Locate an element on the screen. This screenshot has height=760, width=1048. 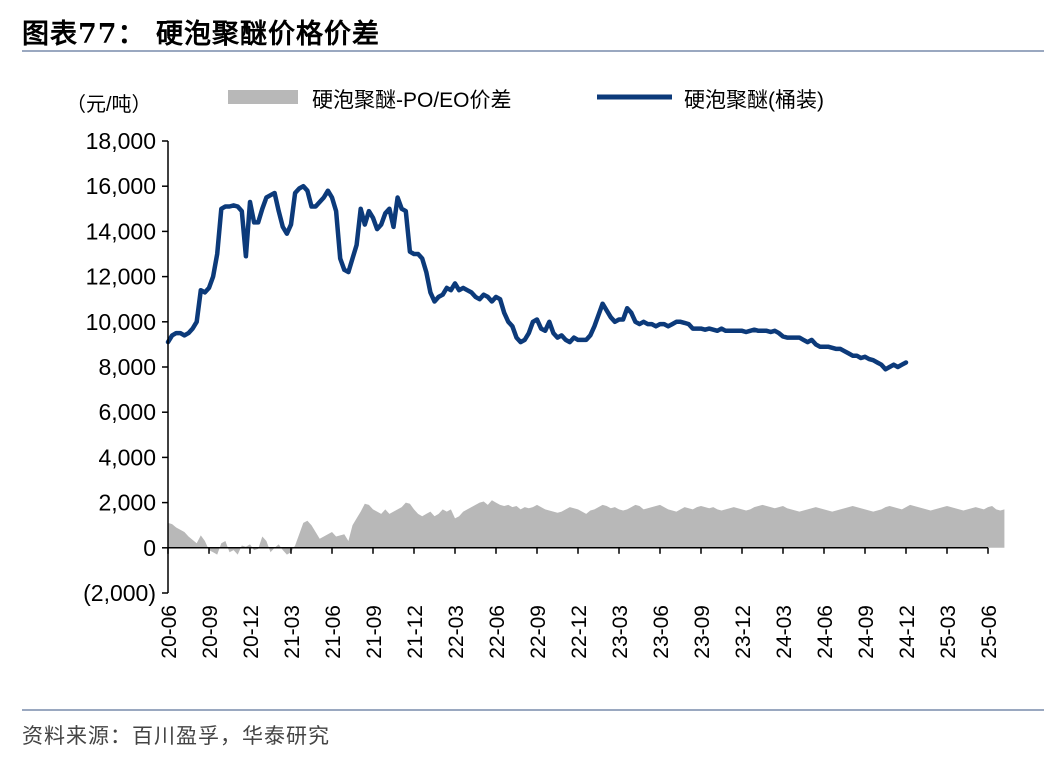
x-tick-label: 21-12 is located at coordinates (415, 632).